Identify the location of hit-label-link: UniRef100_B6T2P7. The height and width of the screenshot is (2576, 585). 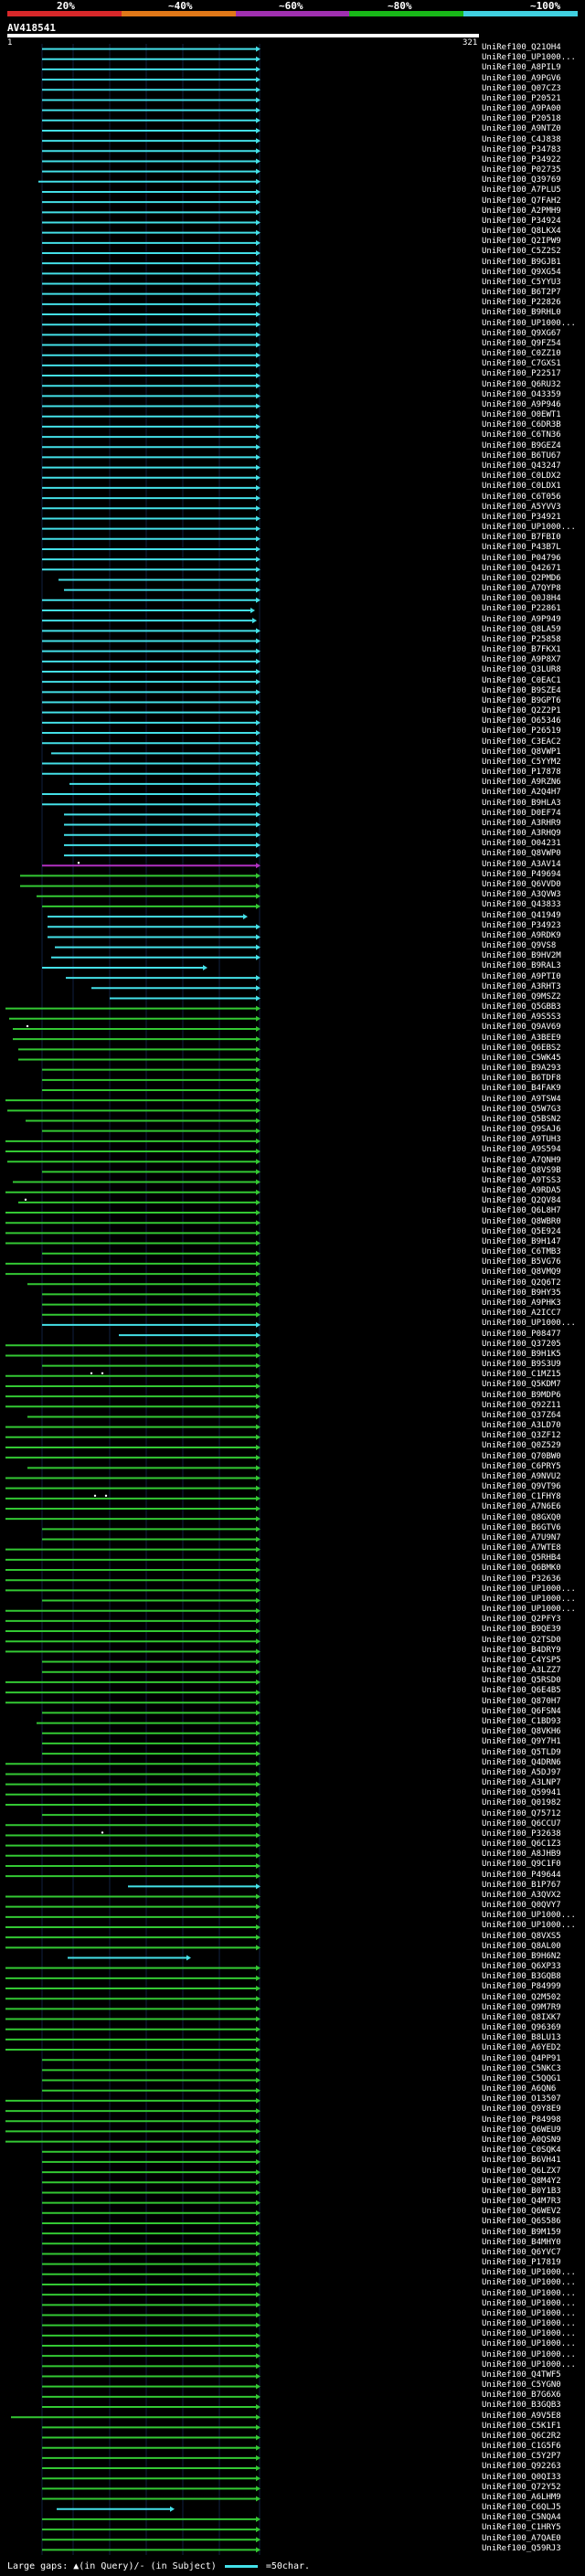
(521, 293).